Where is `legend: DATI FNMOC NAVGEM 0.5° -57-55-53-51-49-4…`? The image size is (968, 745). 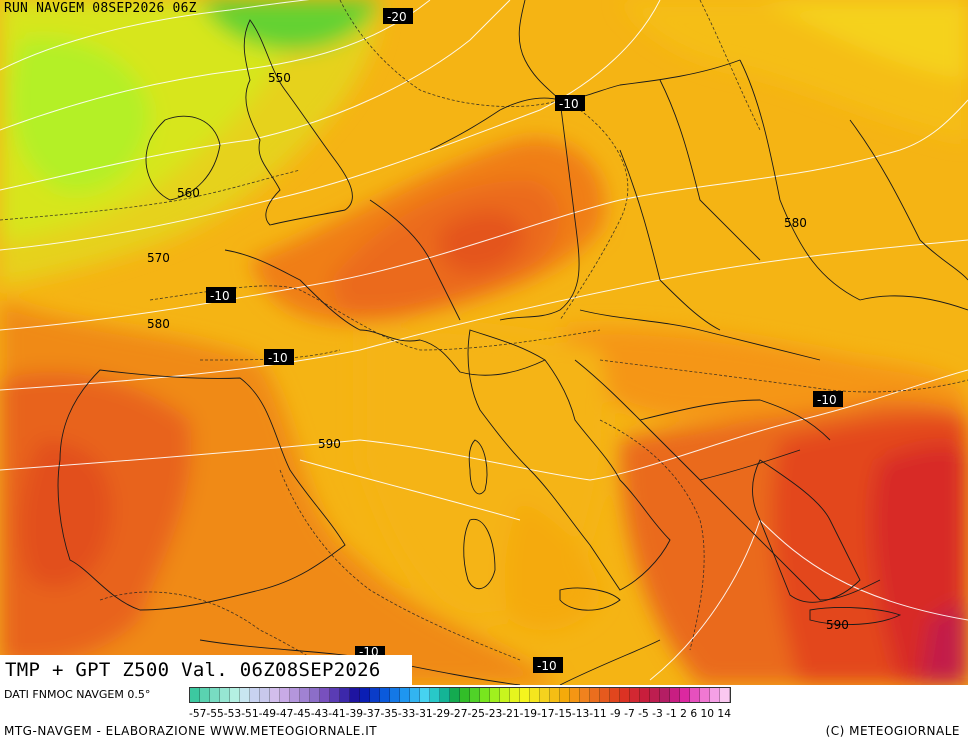 legend: DATI FNMOC NAVGEM 0.5° -57-55-53-51-49-4… is located at coordinates (484, 715).